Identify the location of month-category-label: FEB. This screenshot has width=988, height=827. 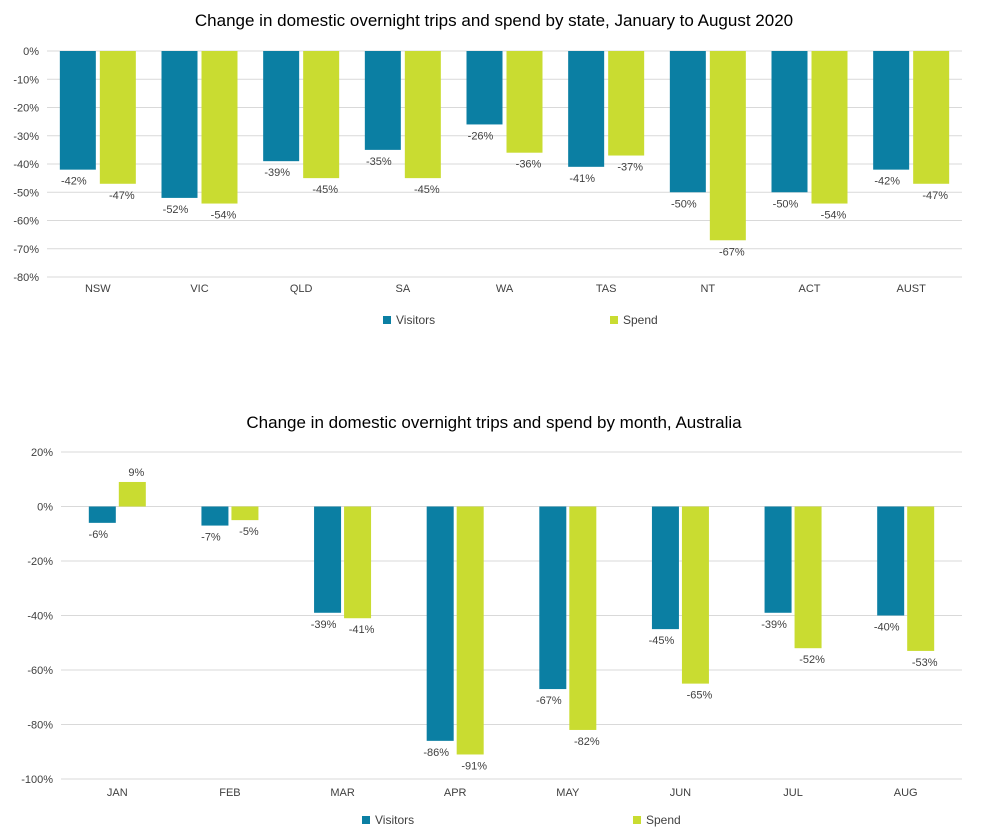
(229, 793).